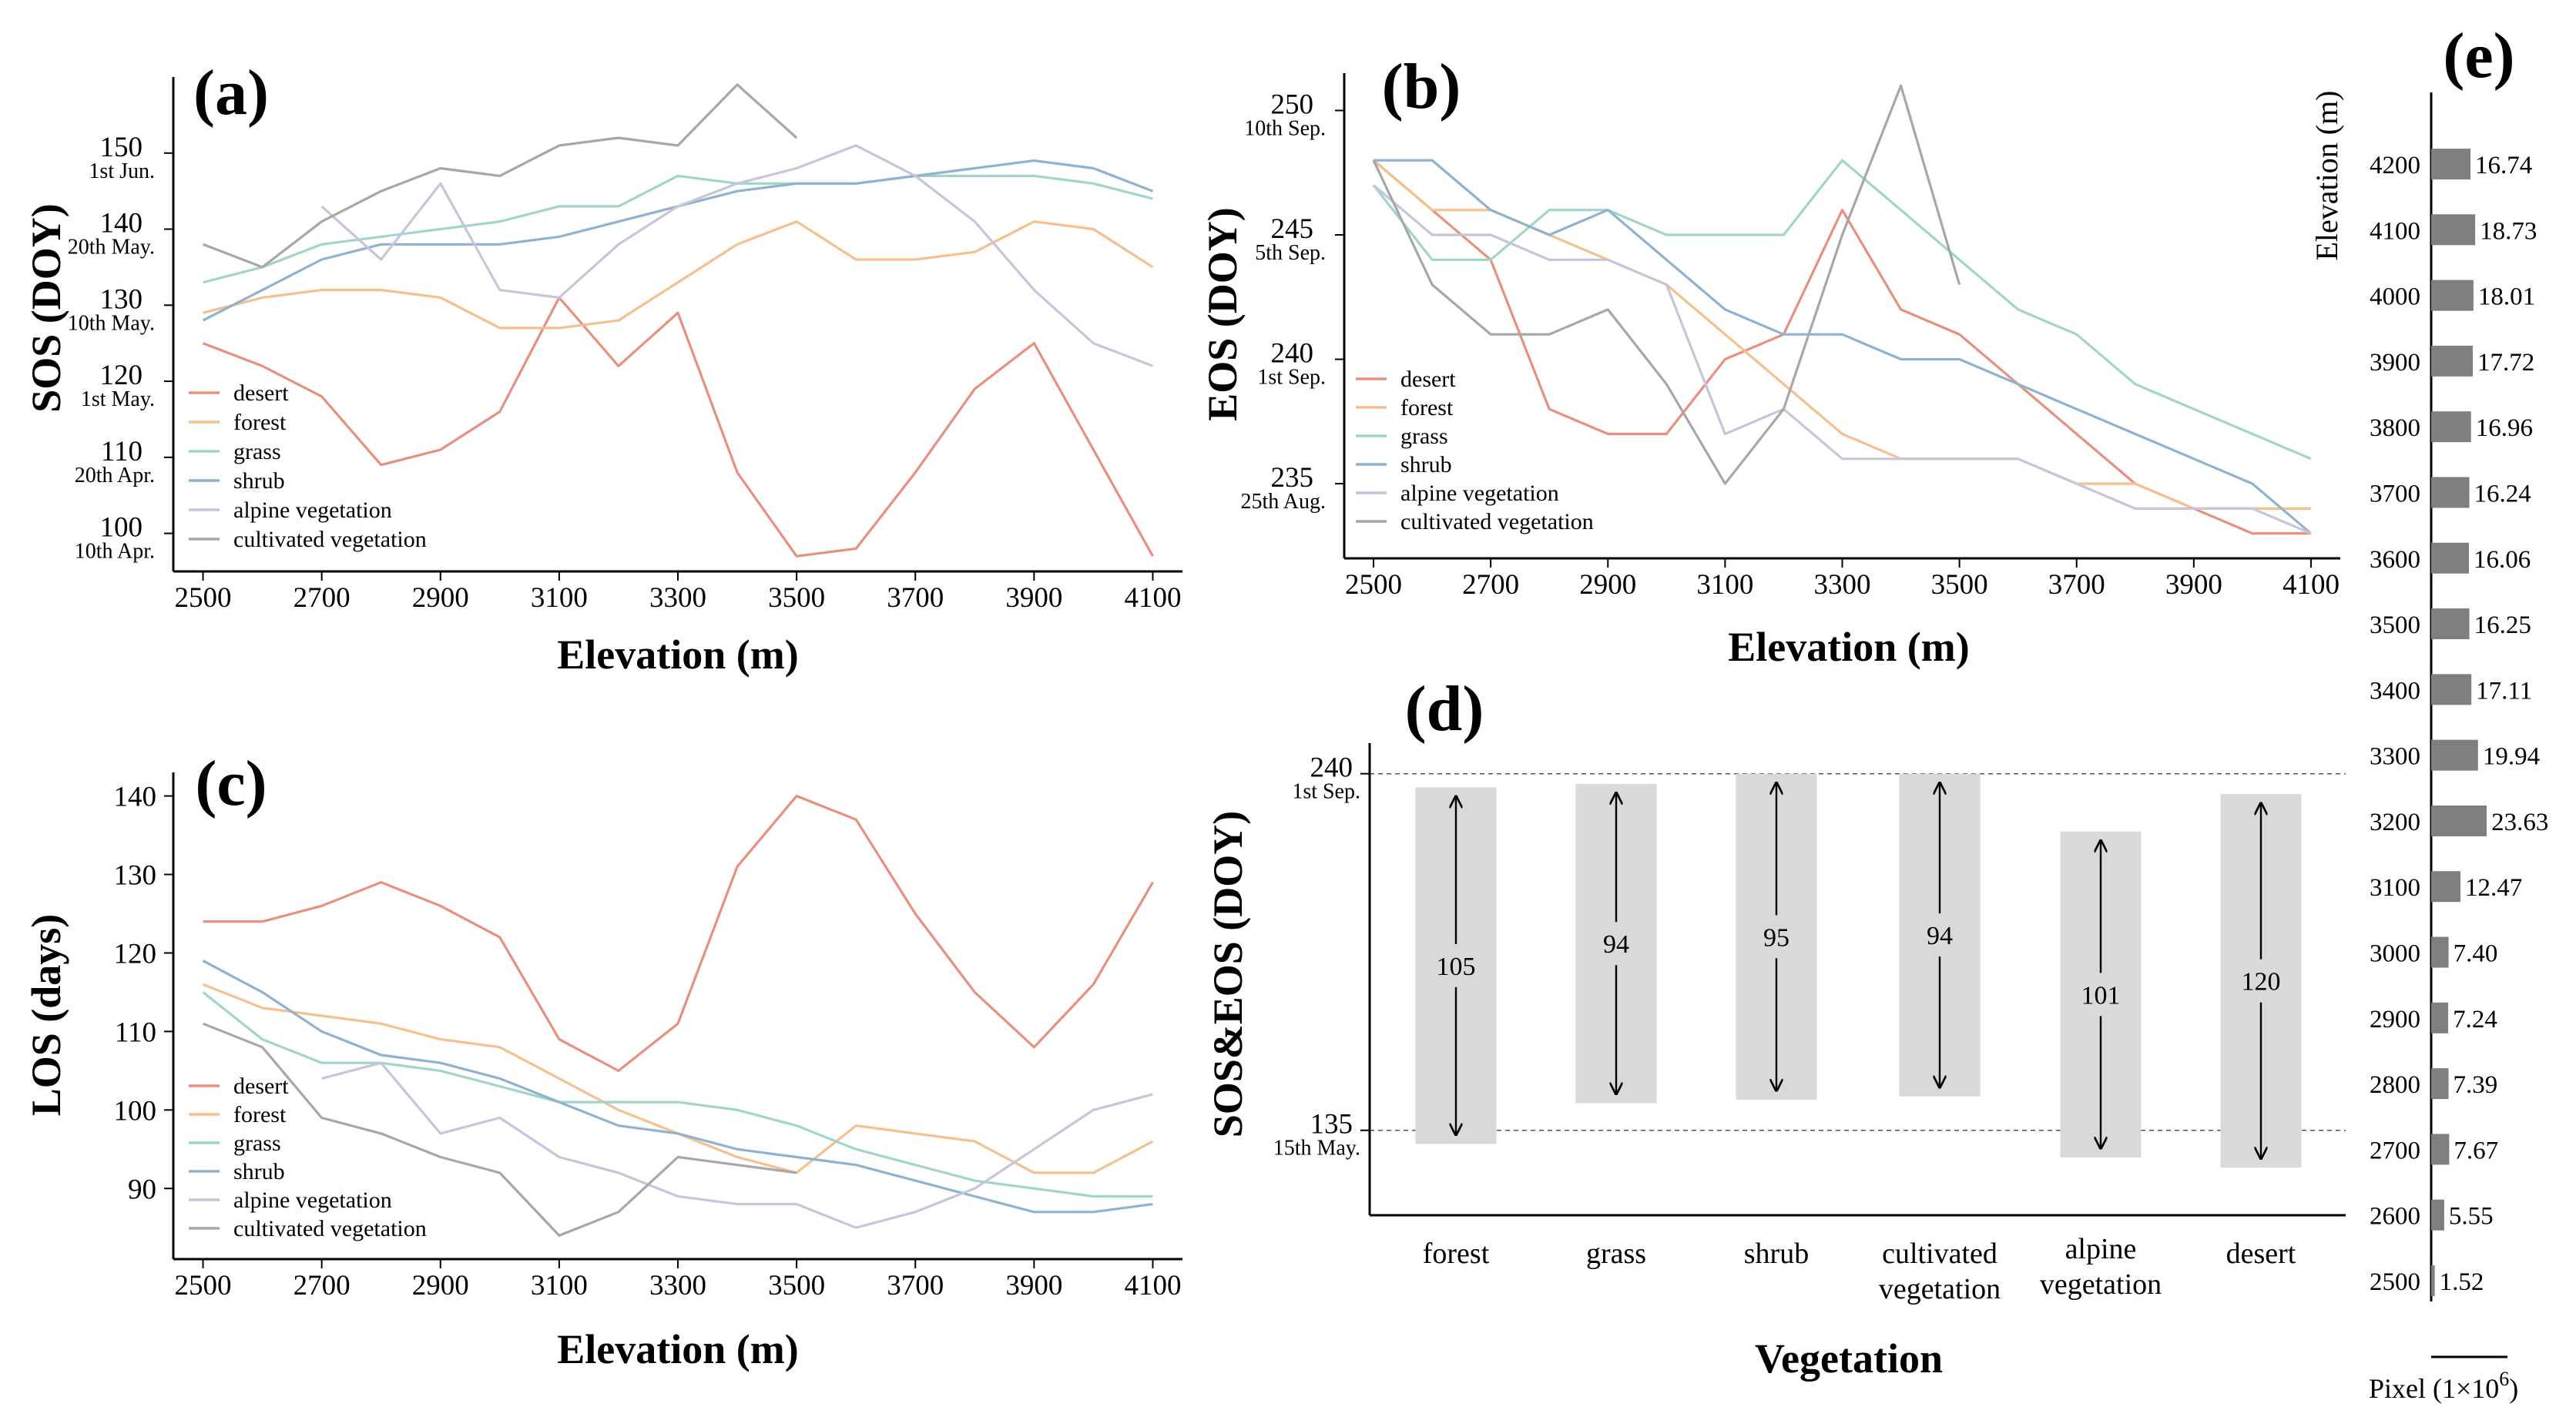 This screenshot has height=1427, width=2576. What do you see at coordinates (2475, 1019) in the screenshot?
I see `bar-value-label: 7.24` at bounding box center [2475, 1019].